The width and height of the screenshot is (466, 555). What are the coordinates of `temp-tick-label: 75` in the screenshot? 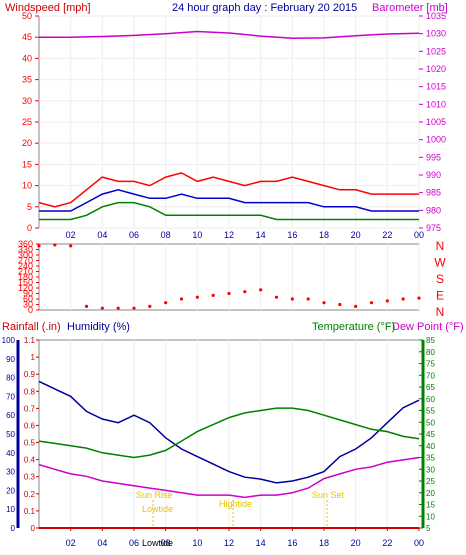 It's located at (430, 364).